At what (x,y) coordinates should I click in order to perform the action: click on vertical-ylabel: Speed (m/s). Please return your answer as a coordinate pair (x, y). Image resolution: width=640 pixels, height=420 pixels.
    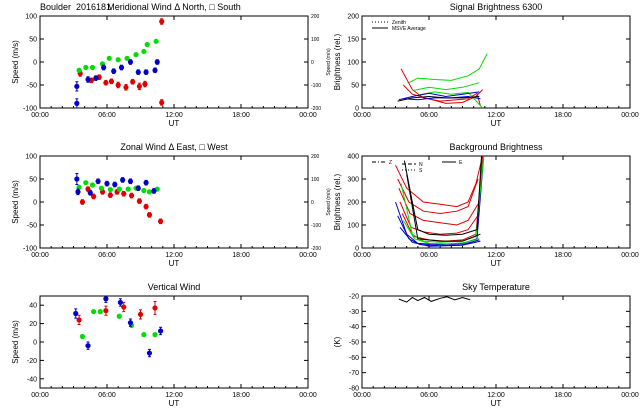
    Looking at the image, I should click on (15, 342).